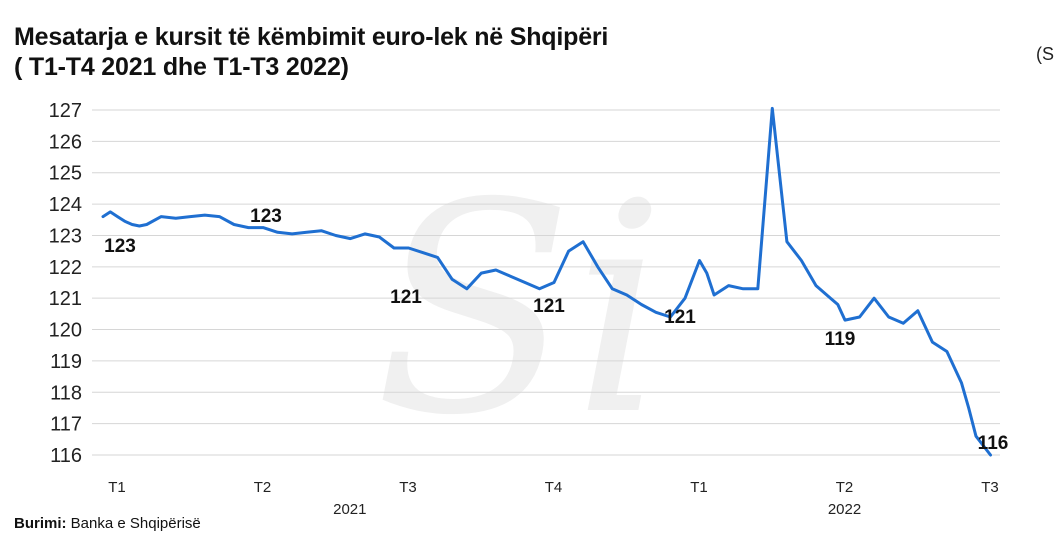 This screenshot has width=1054, height=550. Describe the element at coordinates (349, 509) in the screenshot. I see `x-year-label: 2021` at that location.